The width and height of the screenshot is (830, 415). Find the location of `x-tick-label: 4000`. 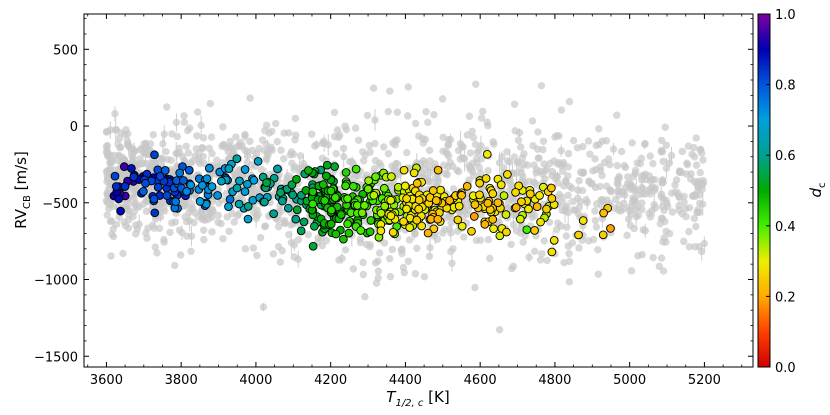

x-tick-label: 4000 is located at coordinates (255, 380).